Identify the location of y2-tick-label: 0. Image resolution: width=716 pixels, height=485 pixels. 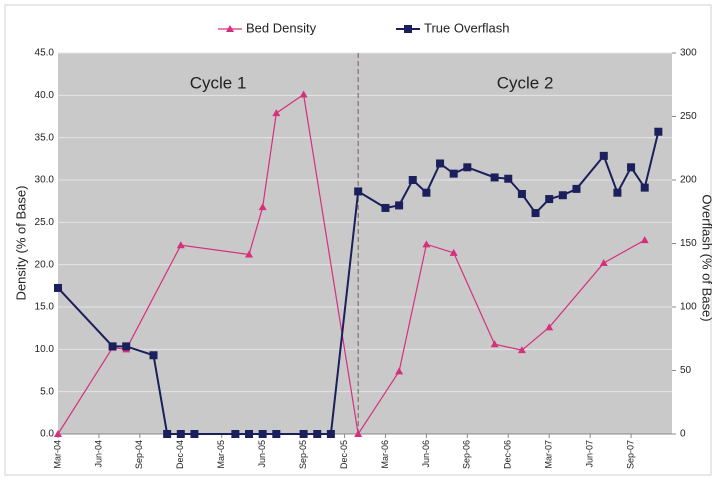
(683, 434).